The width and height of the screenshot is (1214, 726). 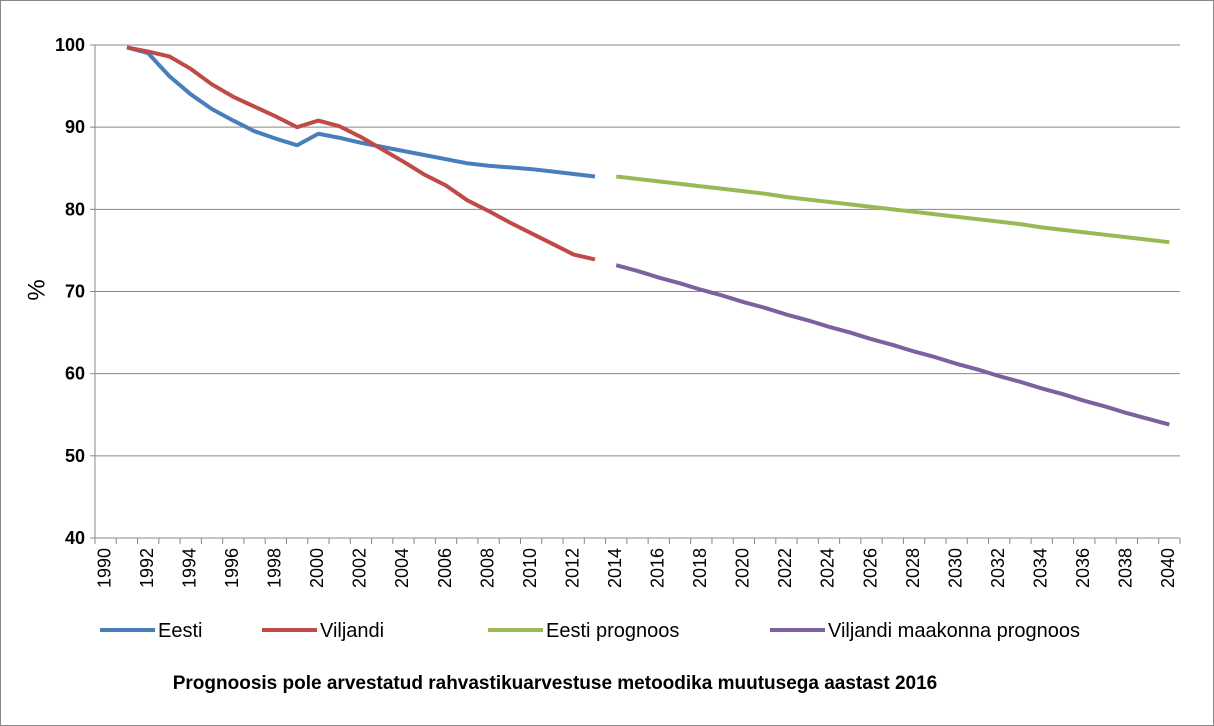 I want to click on y-tick-label: 70, so click(x=75, y=292).